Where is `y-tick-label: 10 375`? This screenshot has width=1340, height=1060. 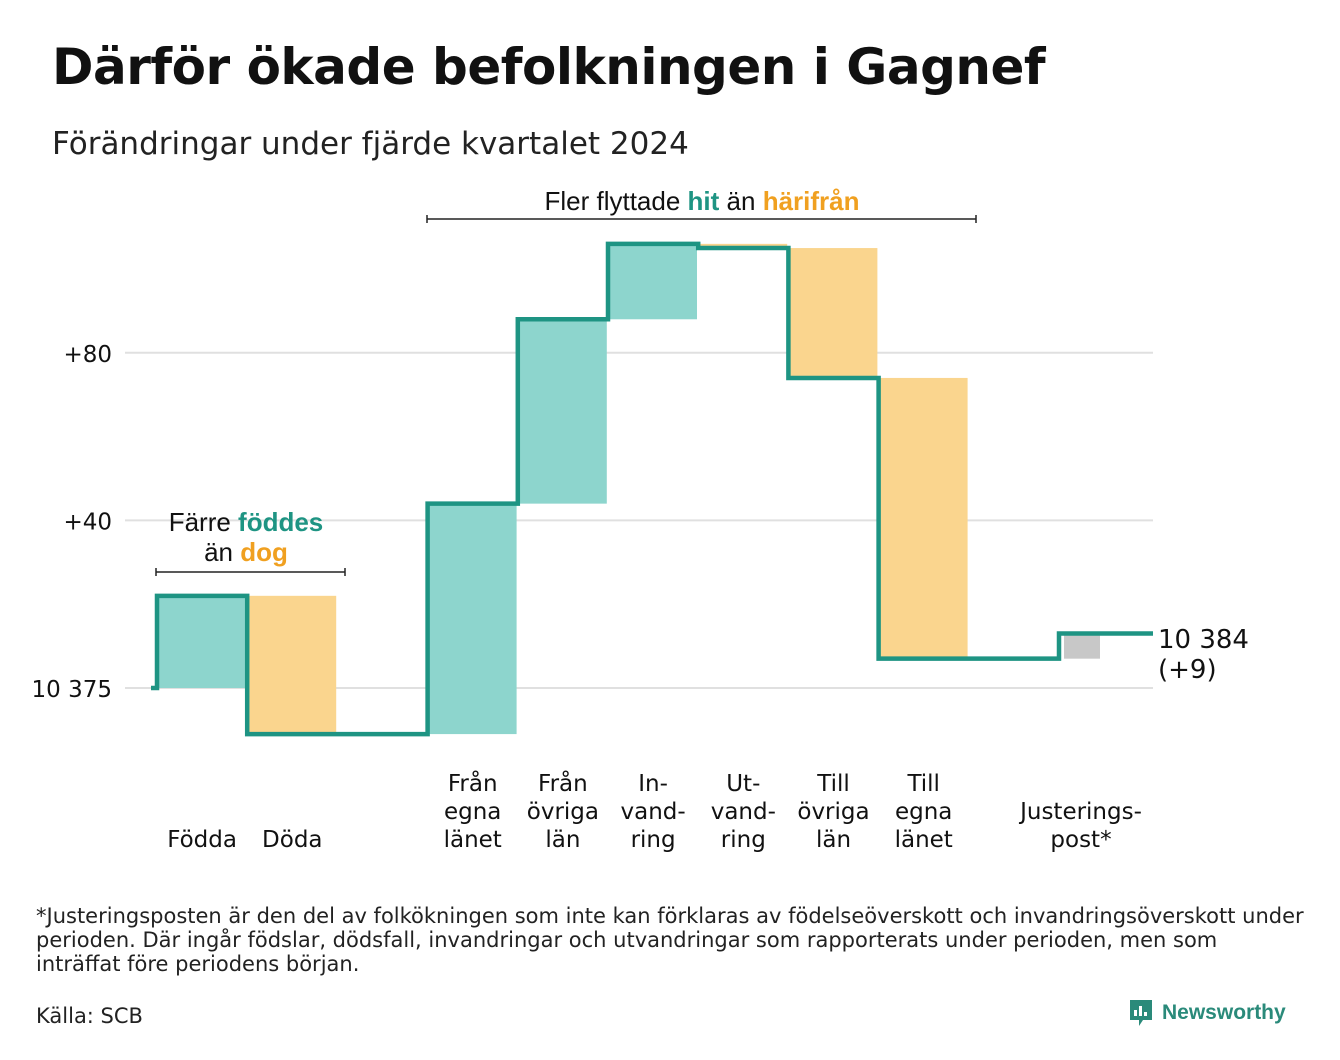 y-tick-label: 10 375 is located at coordinates (72, 690).